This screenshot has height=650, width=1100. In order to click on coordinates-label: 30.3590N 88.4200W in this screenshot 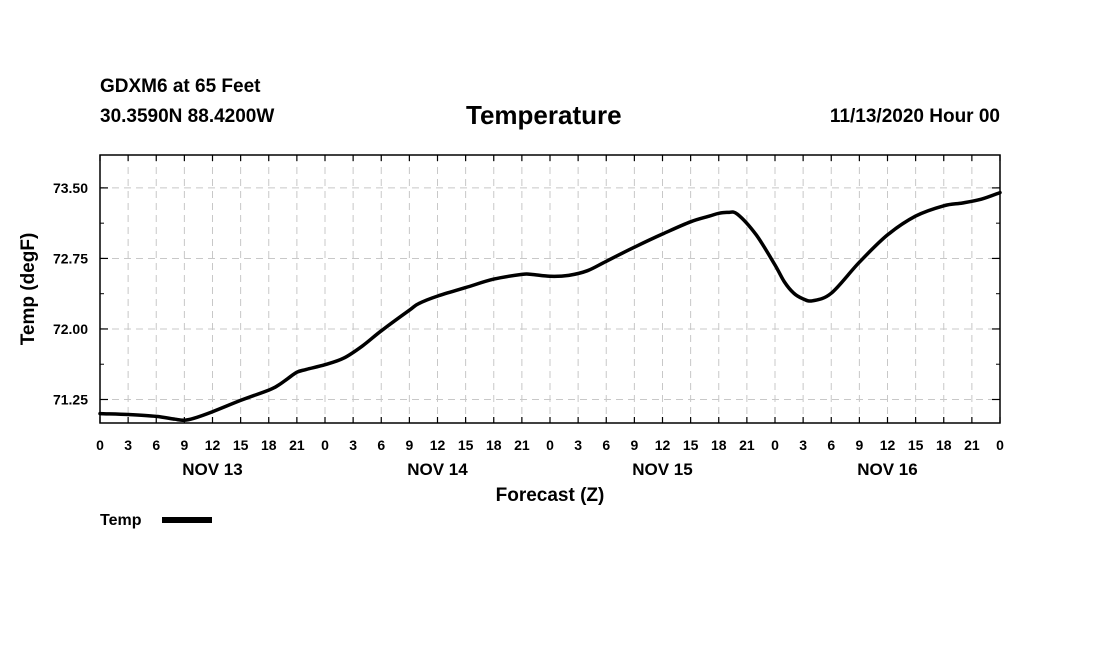, I will do `click(187, 116)`.